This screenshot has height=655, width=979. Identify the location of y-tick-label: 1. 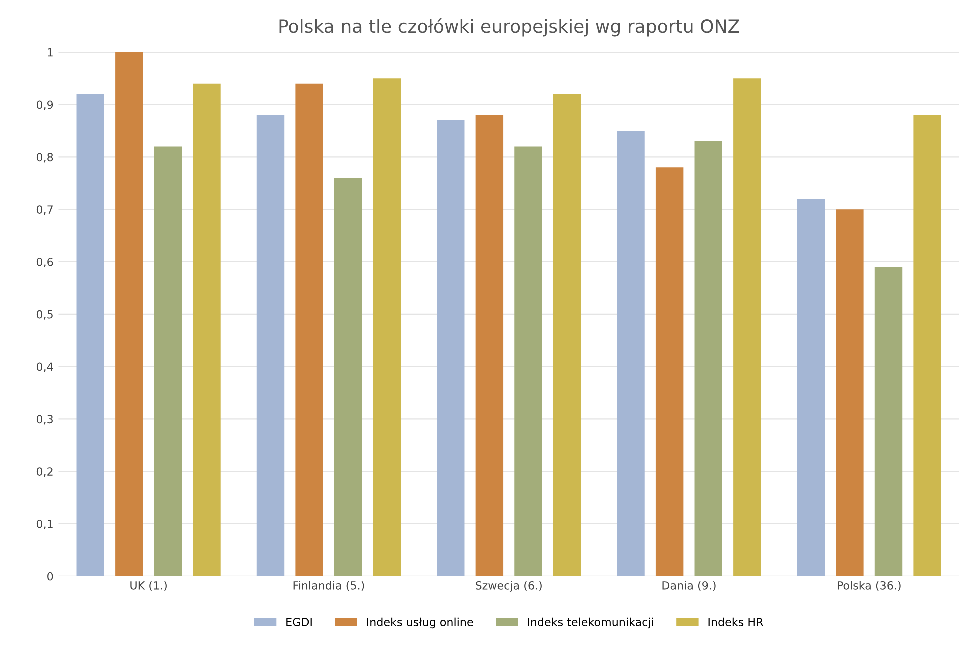
(50, 52).